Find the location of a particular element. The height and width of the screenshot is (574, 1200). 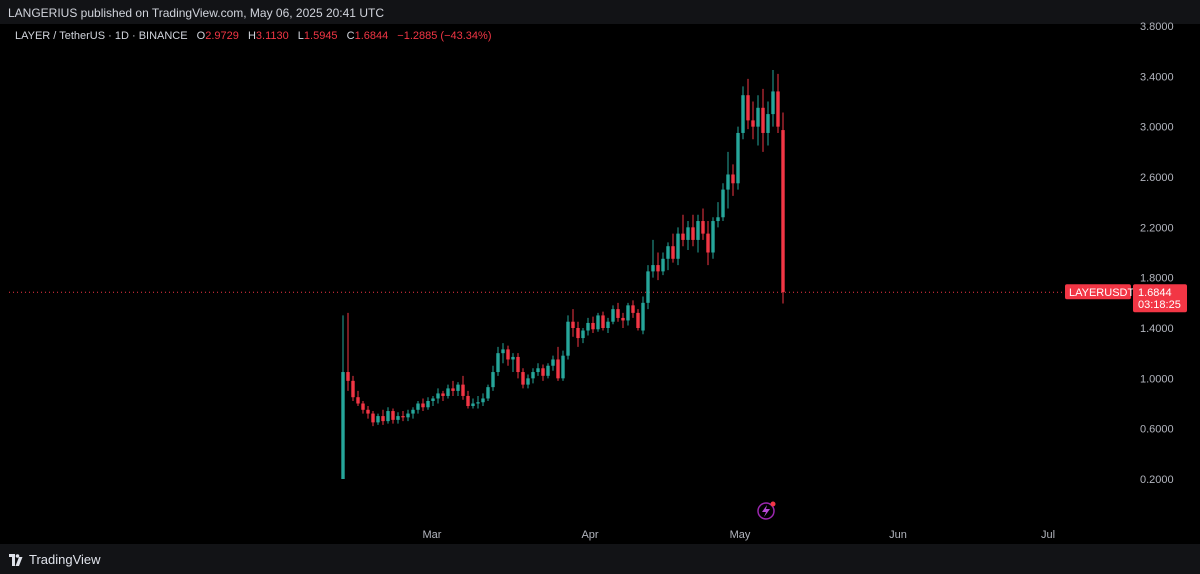

y-tick-label: 0.6000 is located at coordinates (1157, 430).